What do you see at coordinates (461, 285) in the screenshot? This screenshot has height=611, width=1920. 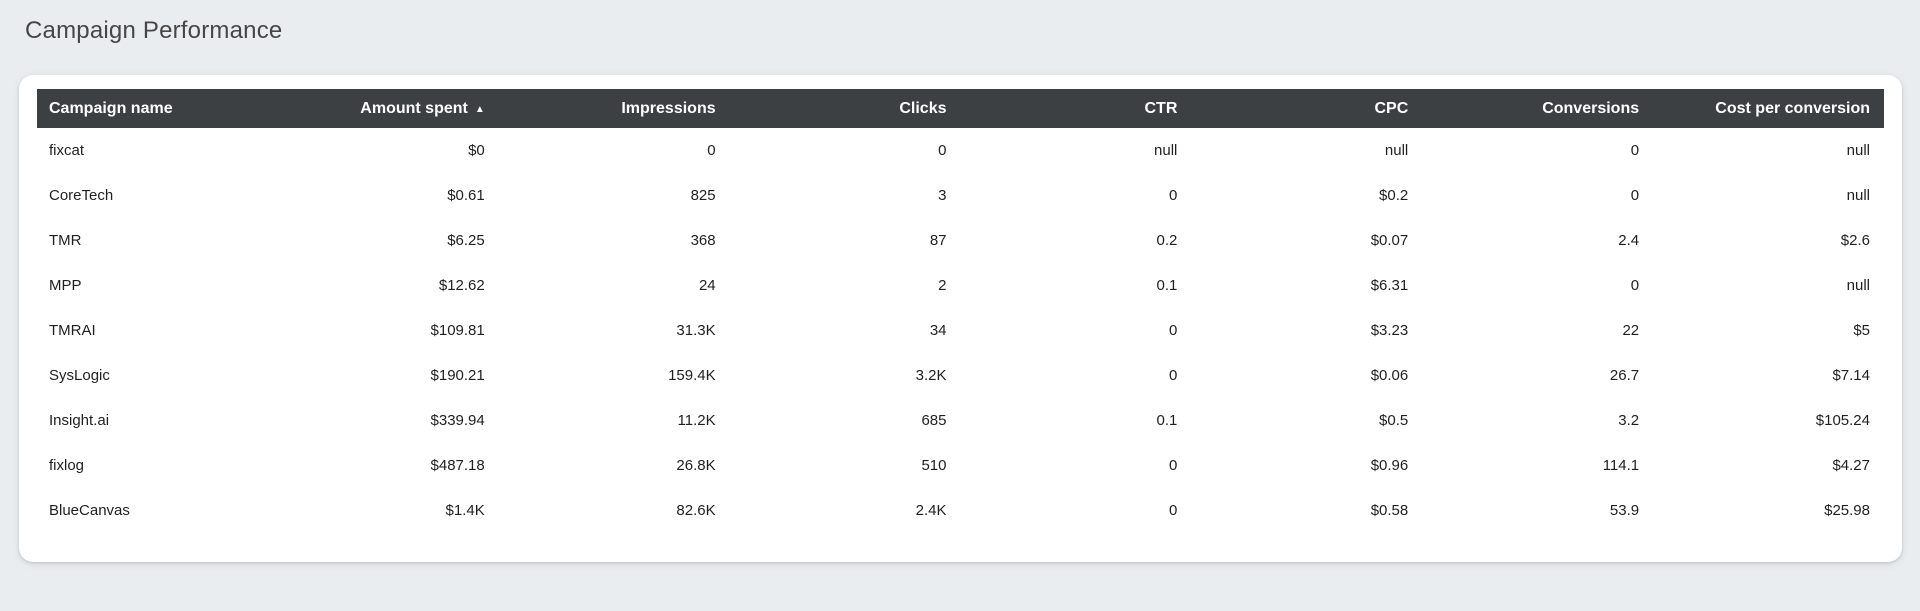 I see `cell-amount-spent: $12.62` at bounding box center [461, 285].